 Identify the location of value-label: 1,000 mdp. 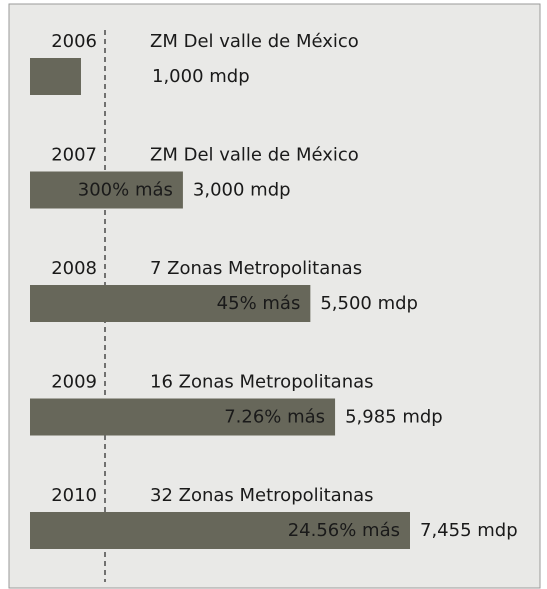
(201, 76).